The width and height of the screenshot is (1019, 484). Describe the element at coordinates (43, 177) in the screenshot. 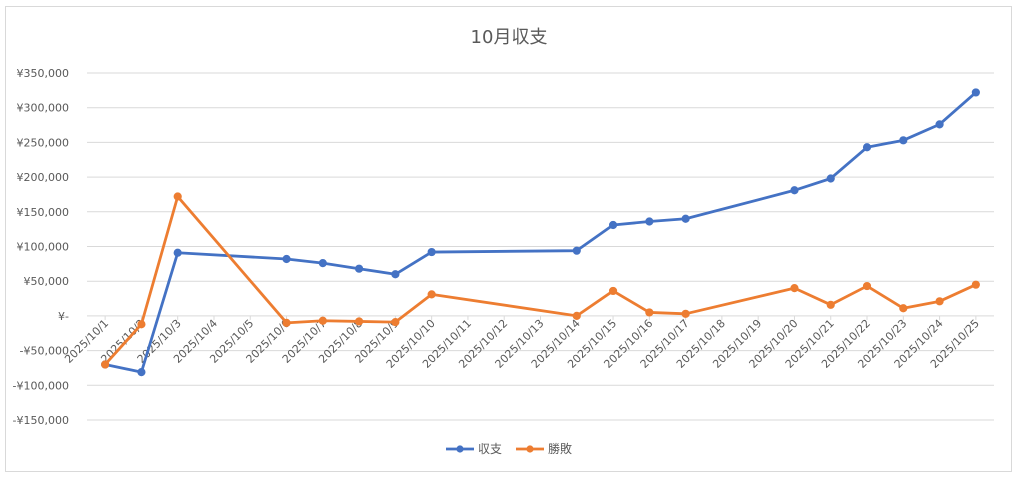

I see `y-tick-label: ¥200,000` at that location.